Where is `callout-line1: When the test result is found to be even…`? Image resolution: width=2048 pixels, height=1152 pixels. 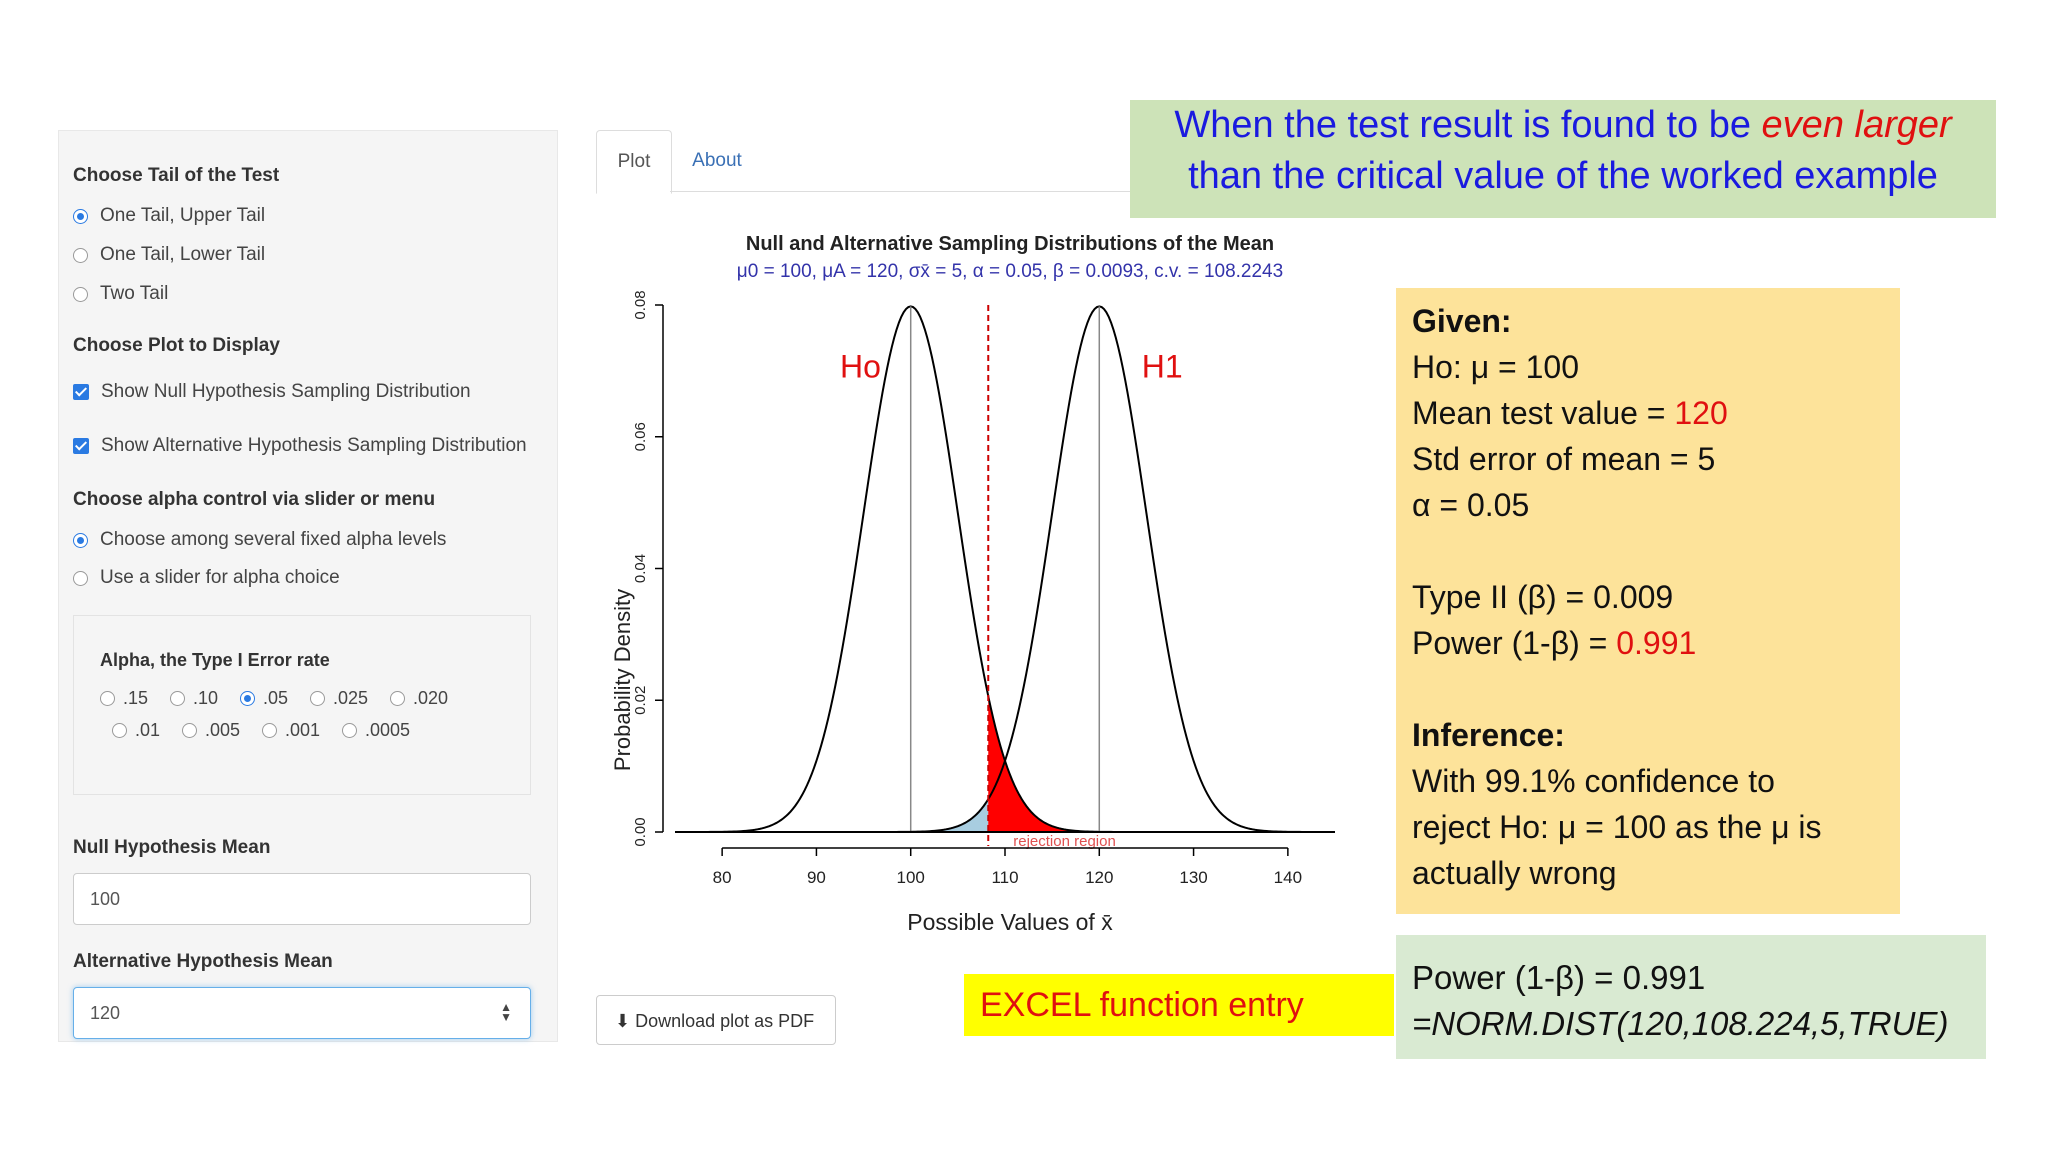 callout-line1: When the test result is found to be even… is located at coordinates (1563, 125).